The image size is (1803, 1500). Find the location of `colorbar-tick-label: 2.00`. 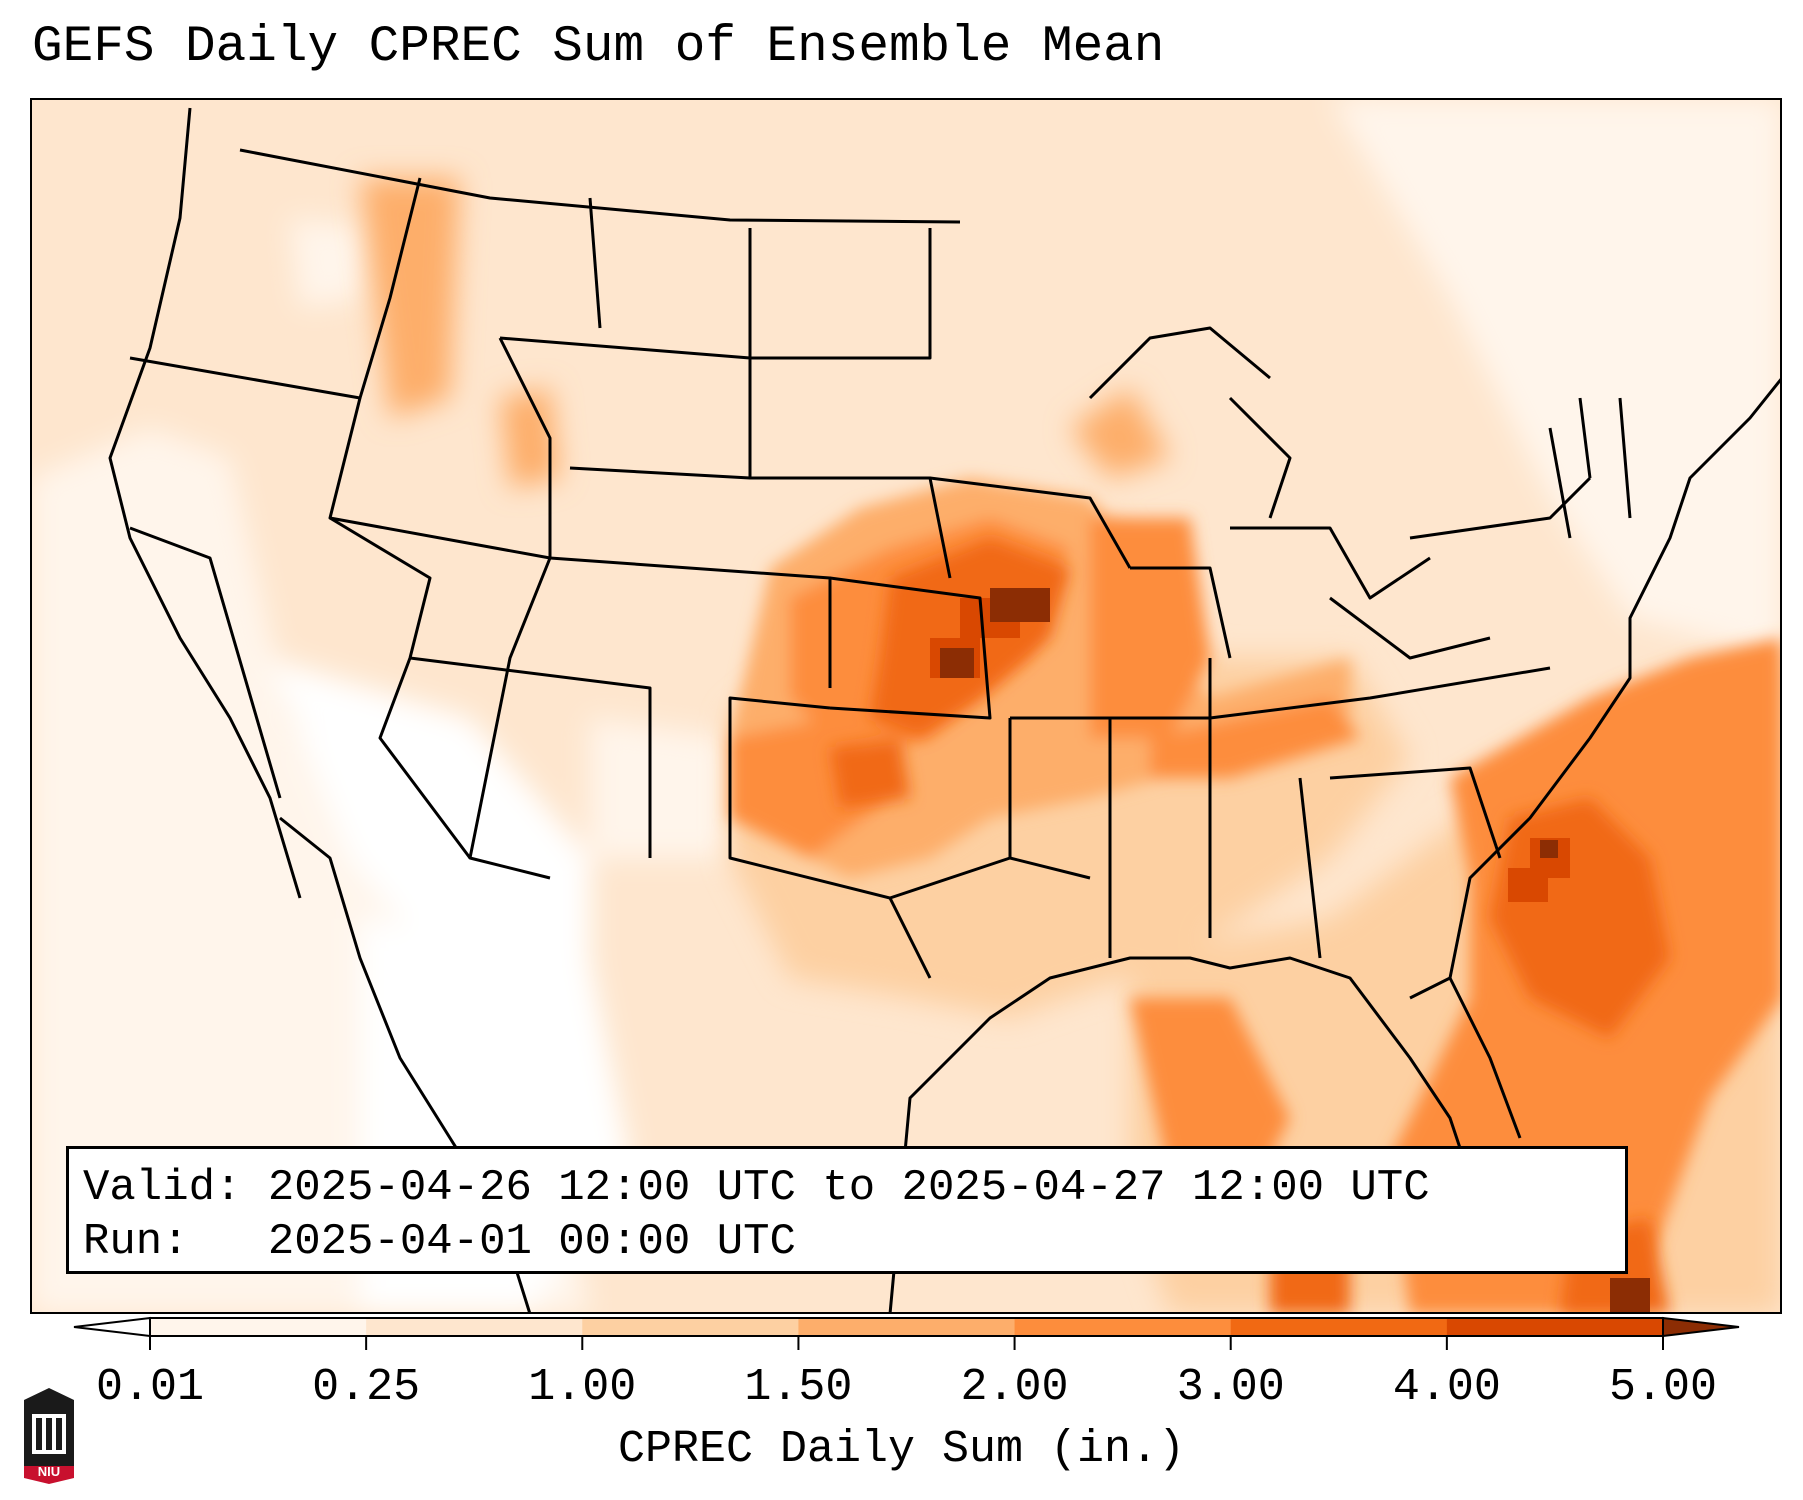

colorbar-tick-label: 2.00 is located at coordinates (1014, 1387).